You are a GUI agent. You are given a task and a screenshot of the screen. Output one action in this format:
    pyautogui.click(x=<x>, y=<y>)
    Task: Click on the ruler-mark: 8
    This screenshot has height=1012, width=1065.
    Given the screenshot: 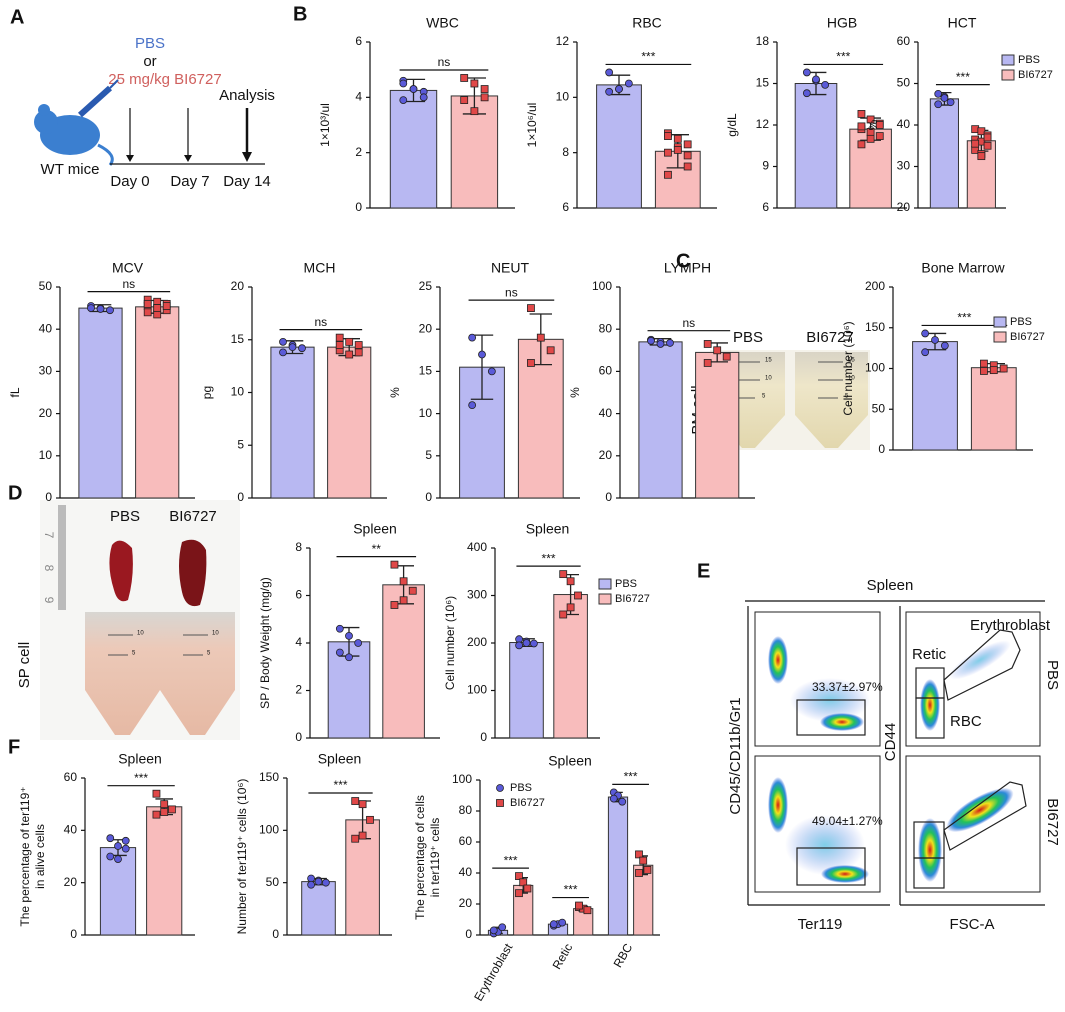 What is the action you would take?
    pyautogui.click(x=49, y=568)
    